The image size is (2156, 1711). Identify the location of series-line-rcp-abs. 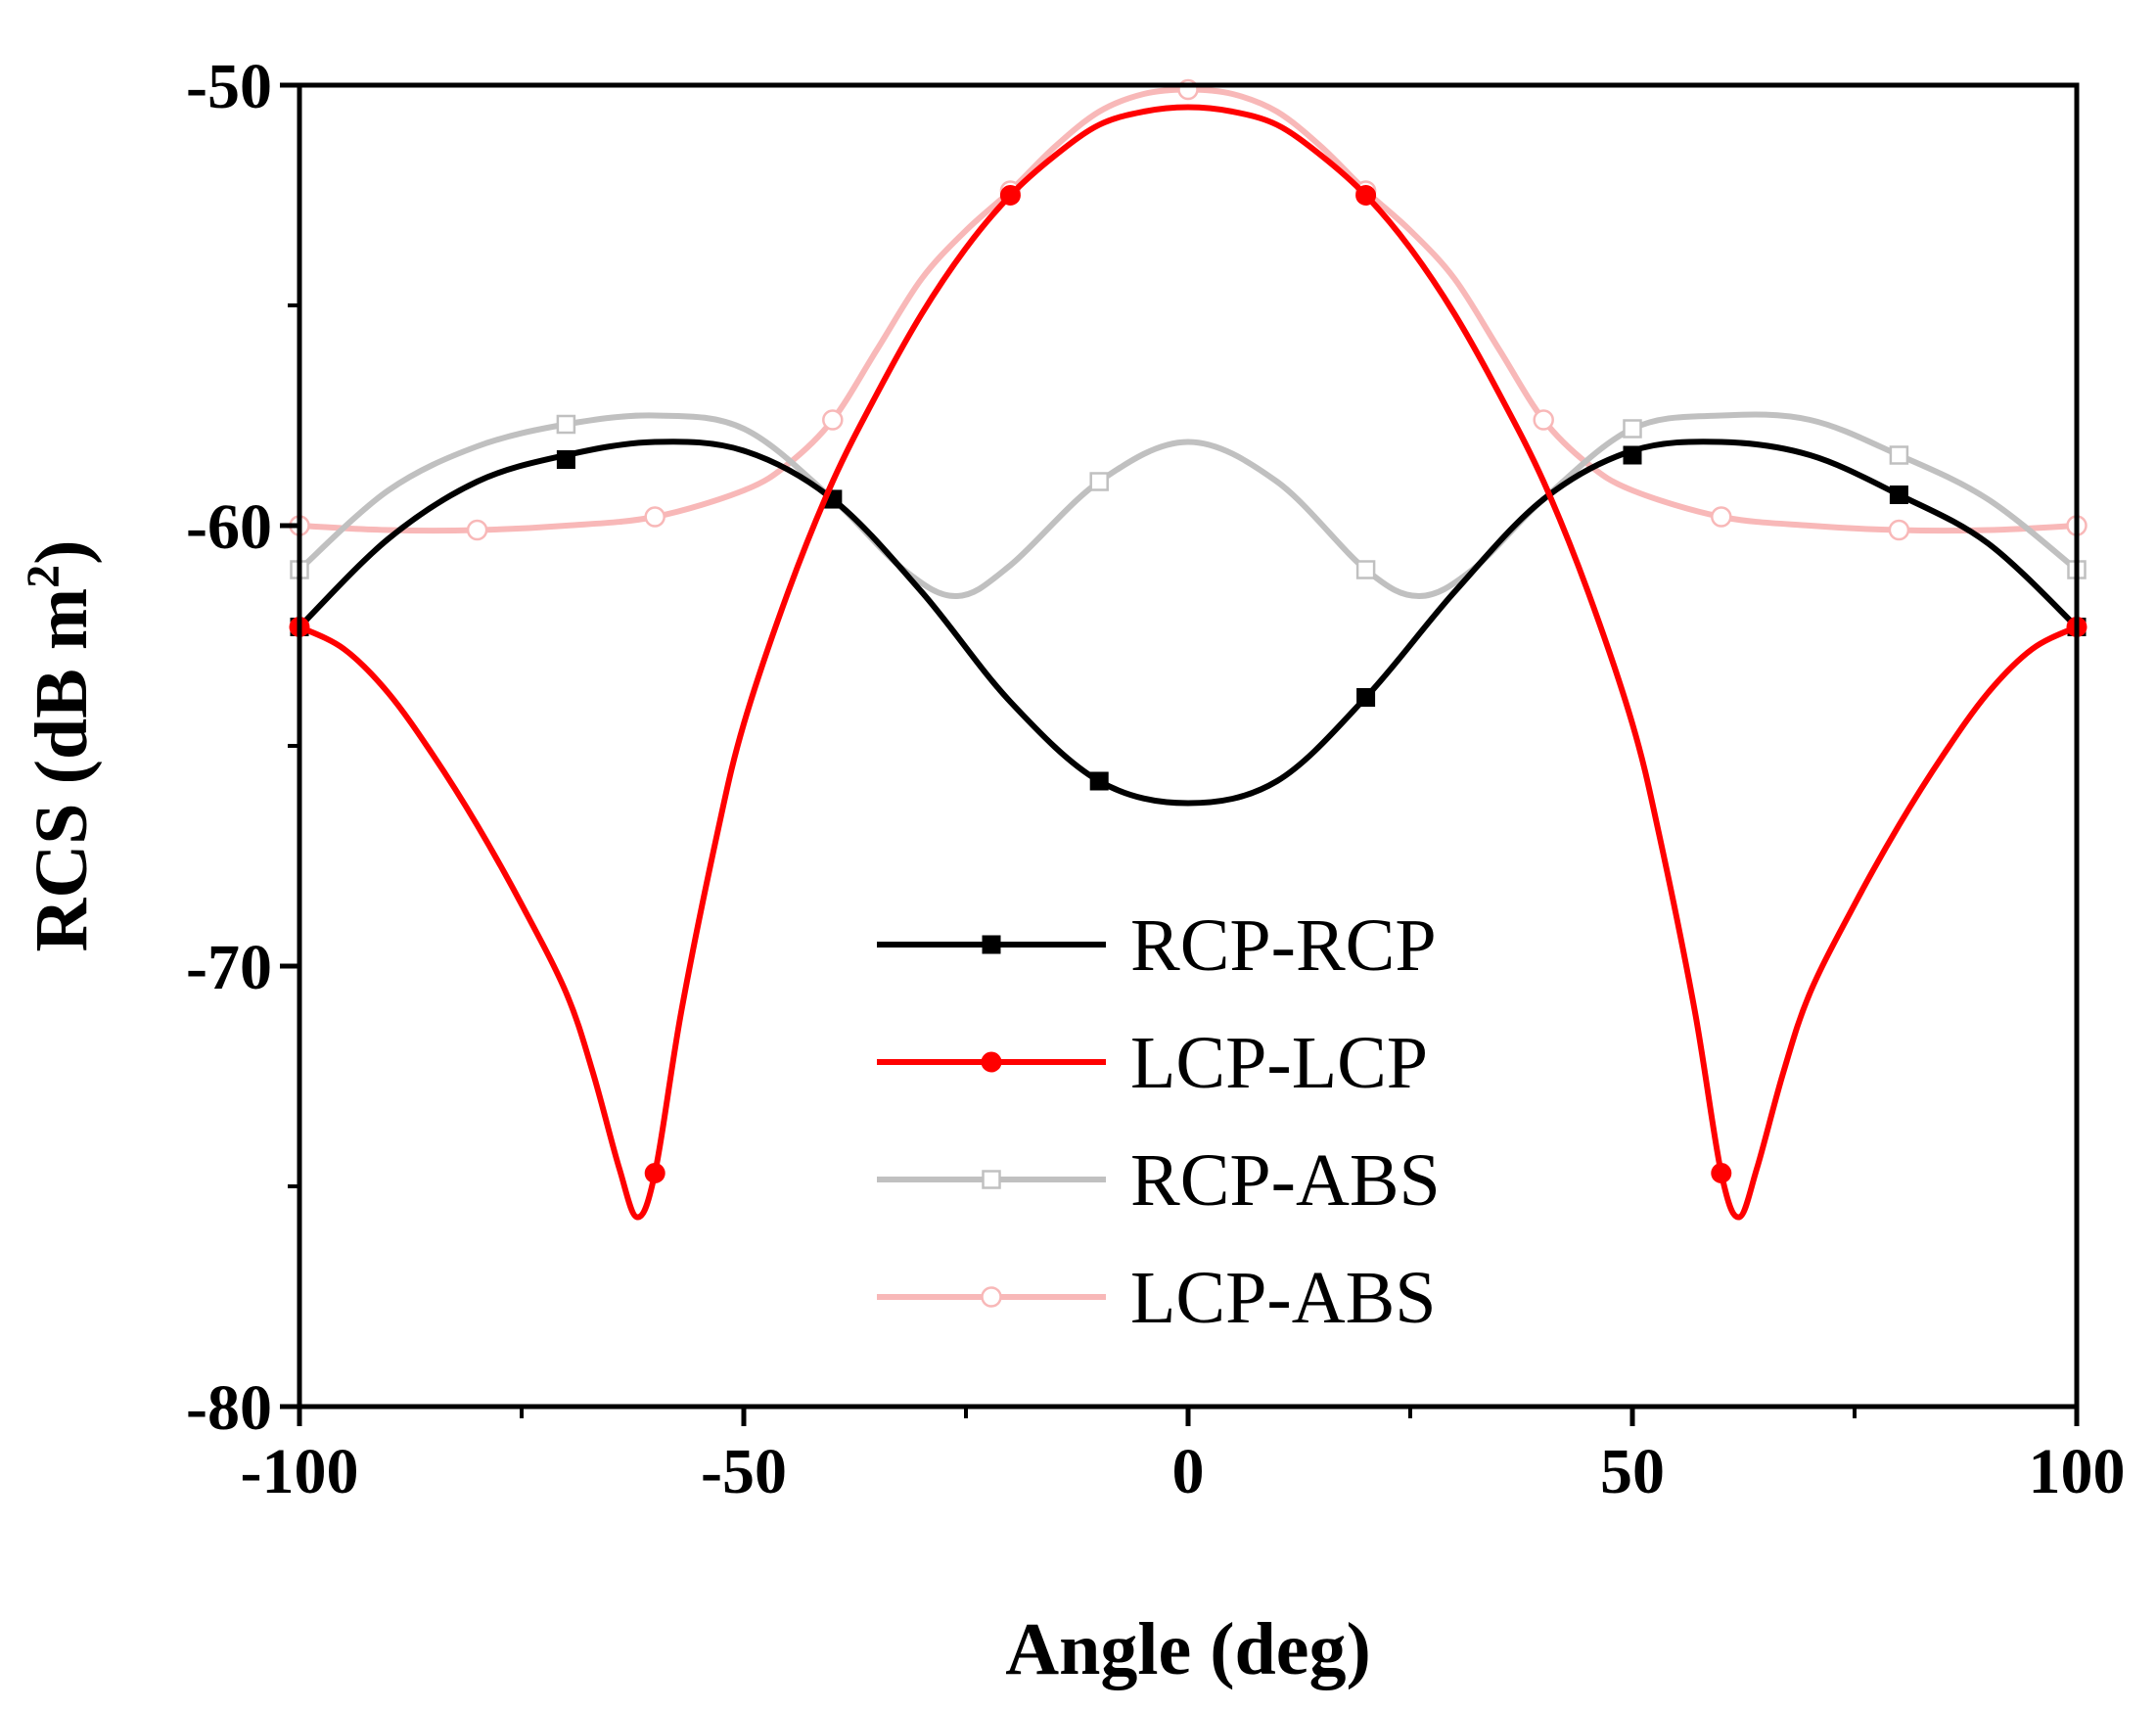
(1188, 505).